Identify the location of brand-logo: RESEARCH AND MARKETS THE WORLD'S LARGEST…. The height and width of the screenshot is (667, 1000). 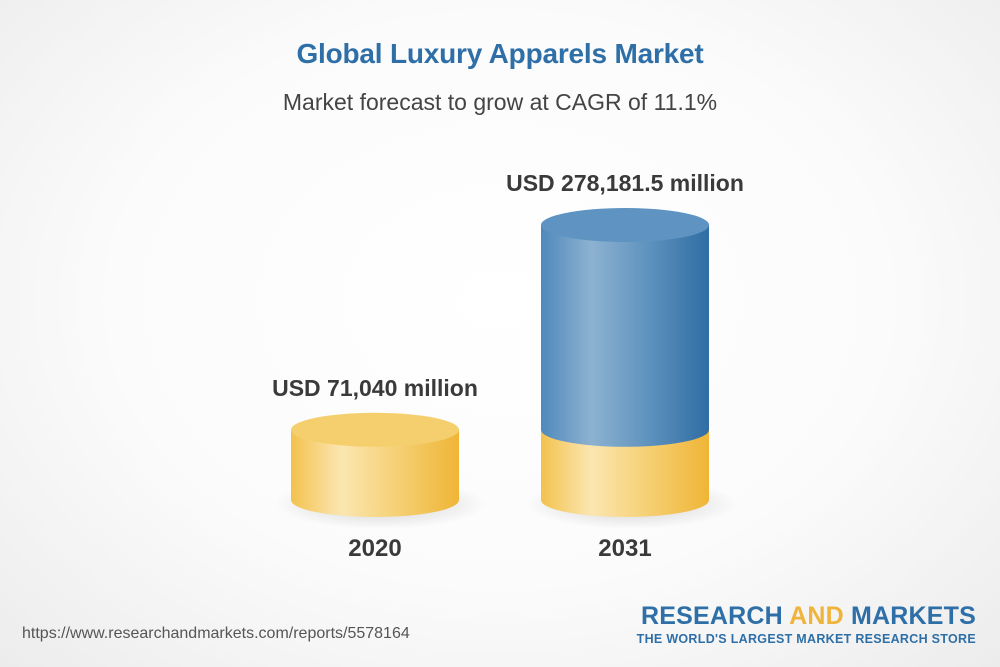
(806, 624).